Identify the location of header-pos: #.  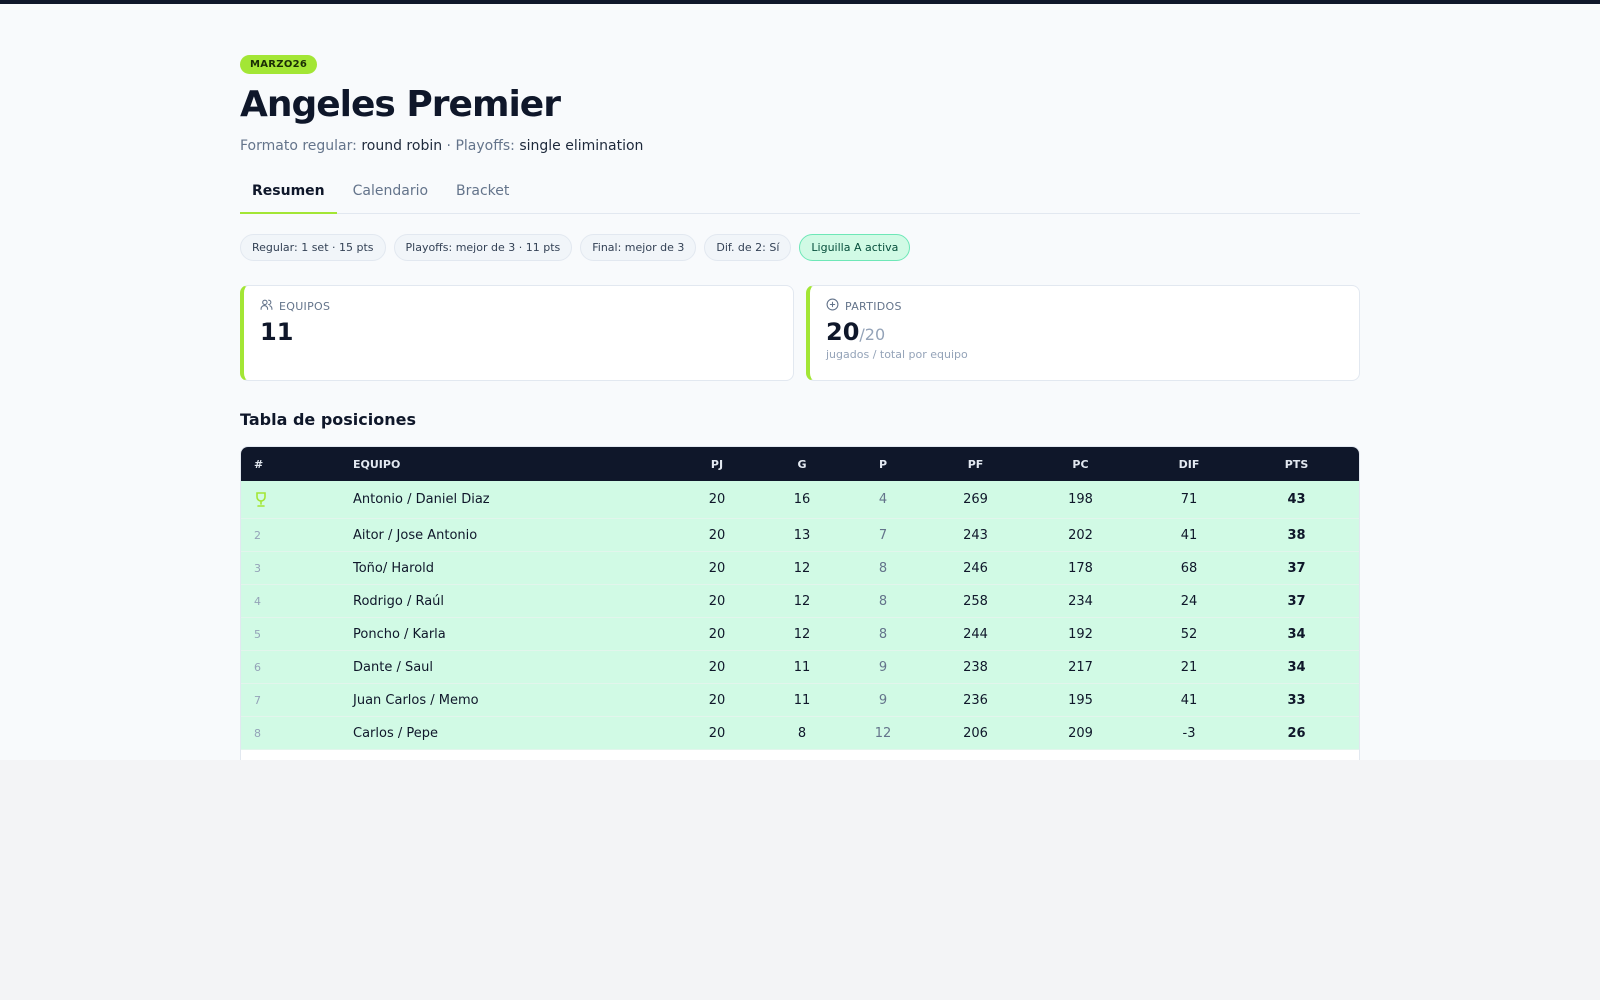
(259, 464).